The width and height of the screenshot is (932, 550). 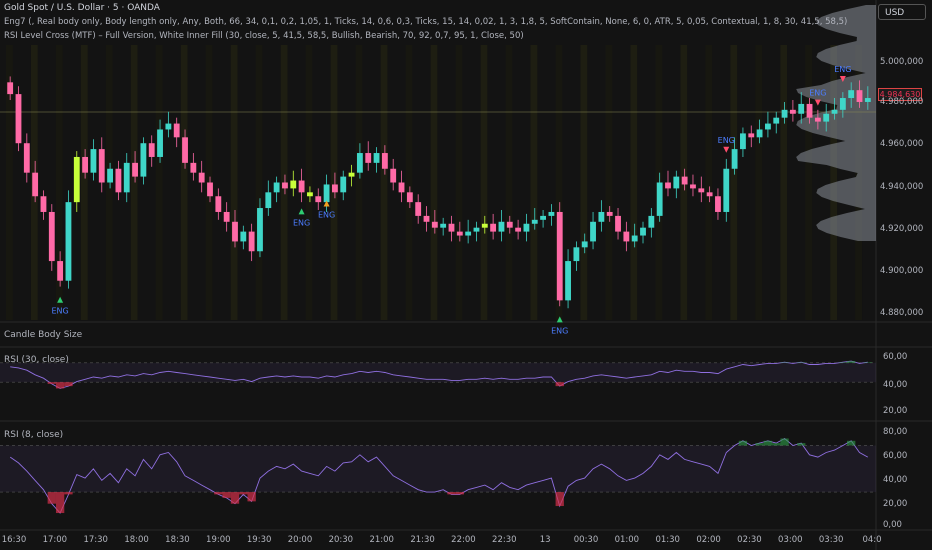 I want to click on rsi30-oversold-fill, so click(x=60, y=385).